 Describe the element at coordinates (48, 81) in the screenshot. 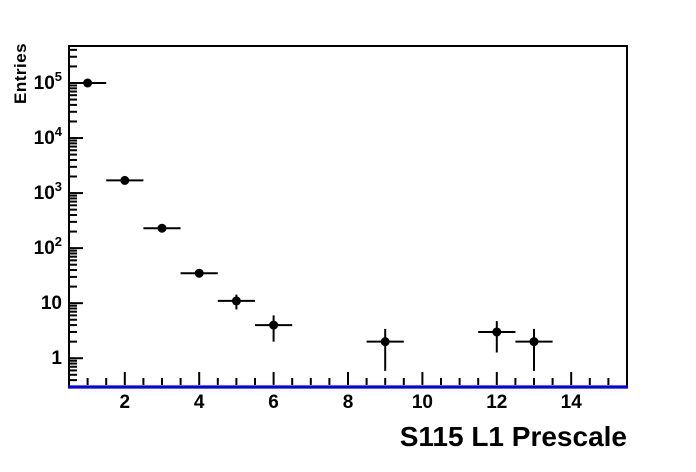

I see `y-axis-tick-label: 10⁵` at that location.